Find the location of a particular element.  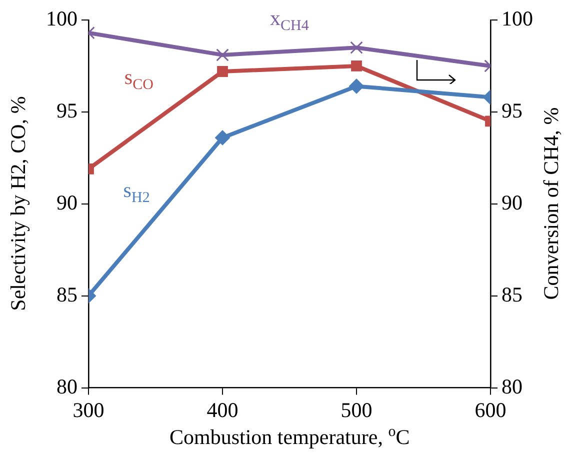

y2-axis-title: Conversion of CH4, % is located at coordinates (550, 204).